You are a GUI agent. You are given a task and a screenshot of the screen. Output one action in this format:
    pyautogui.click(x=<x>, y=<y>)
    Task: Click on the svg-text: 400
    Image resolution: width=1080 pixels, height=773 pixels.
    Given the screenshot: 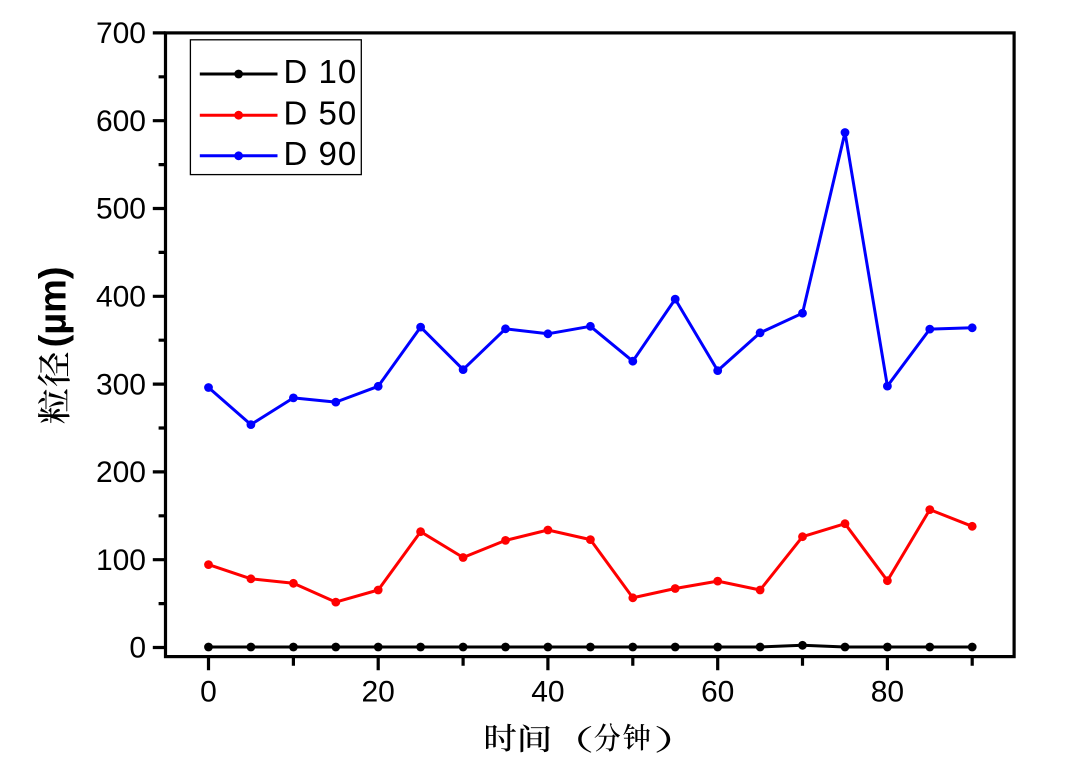 What is the action you would take?
    pyautogui.click(x=121, y=297)
    